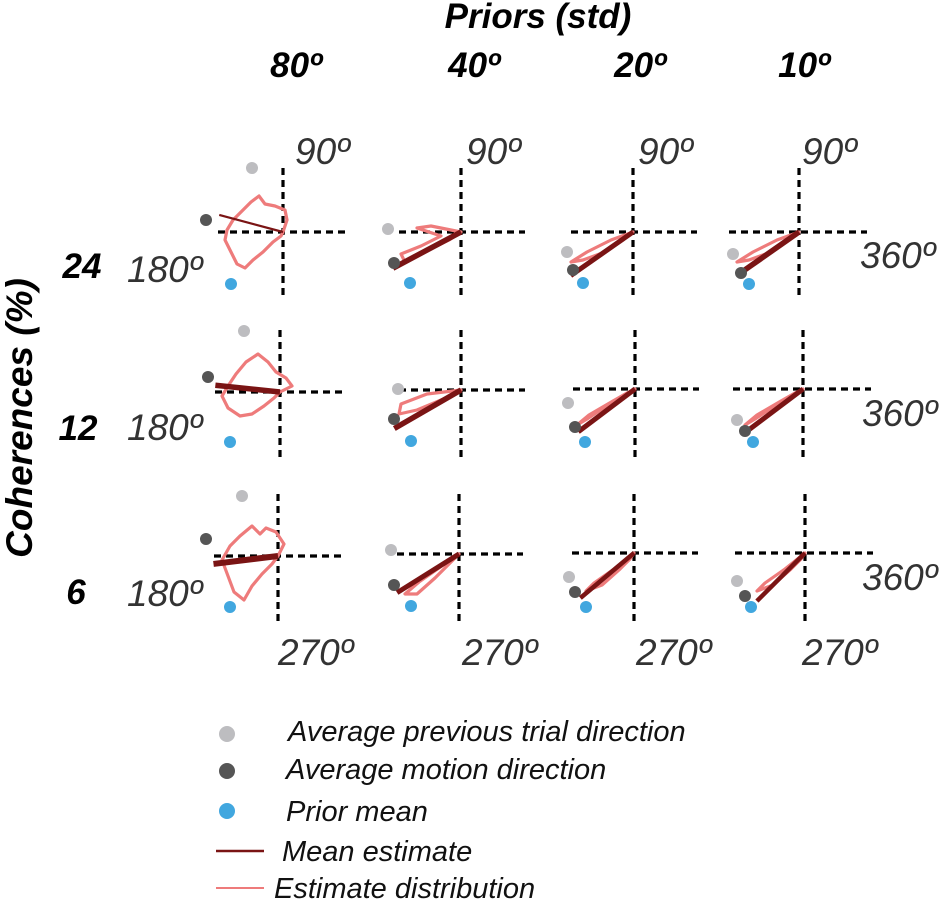 This screenshot has height=913, width=940. Describe the element at coordinates (500, 652) in the screenshot. I see `angle-label-270-col2: 270º` at that location.